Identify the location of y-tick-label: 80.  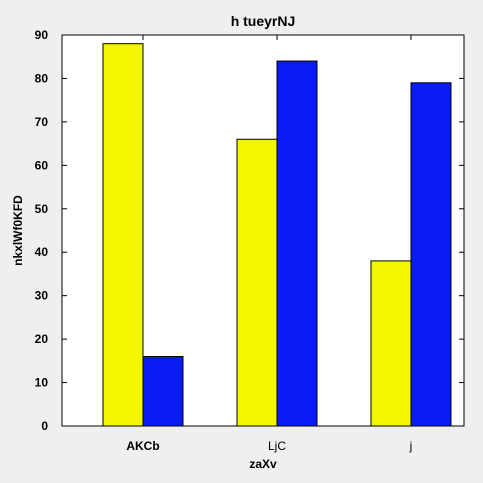
(42, 78).